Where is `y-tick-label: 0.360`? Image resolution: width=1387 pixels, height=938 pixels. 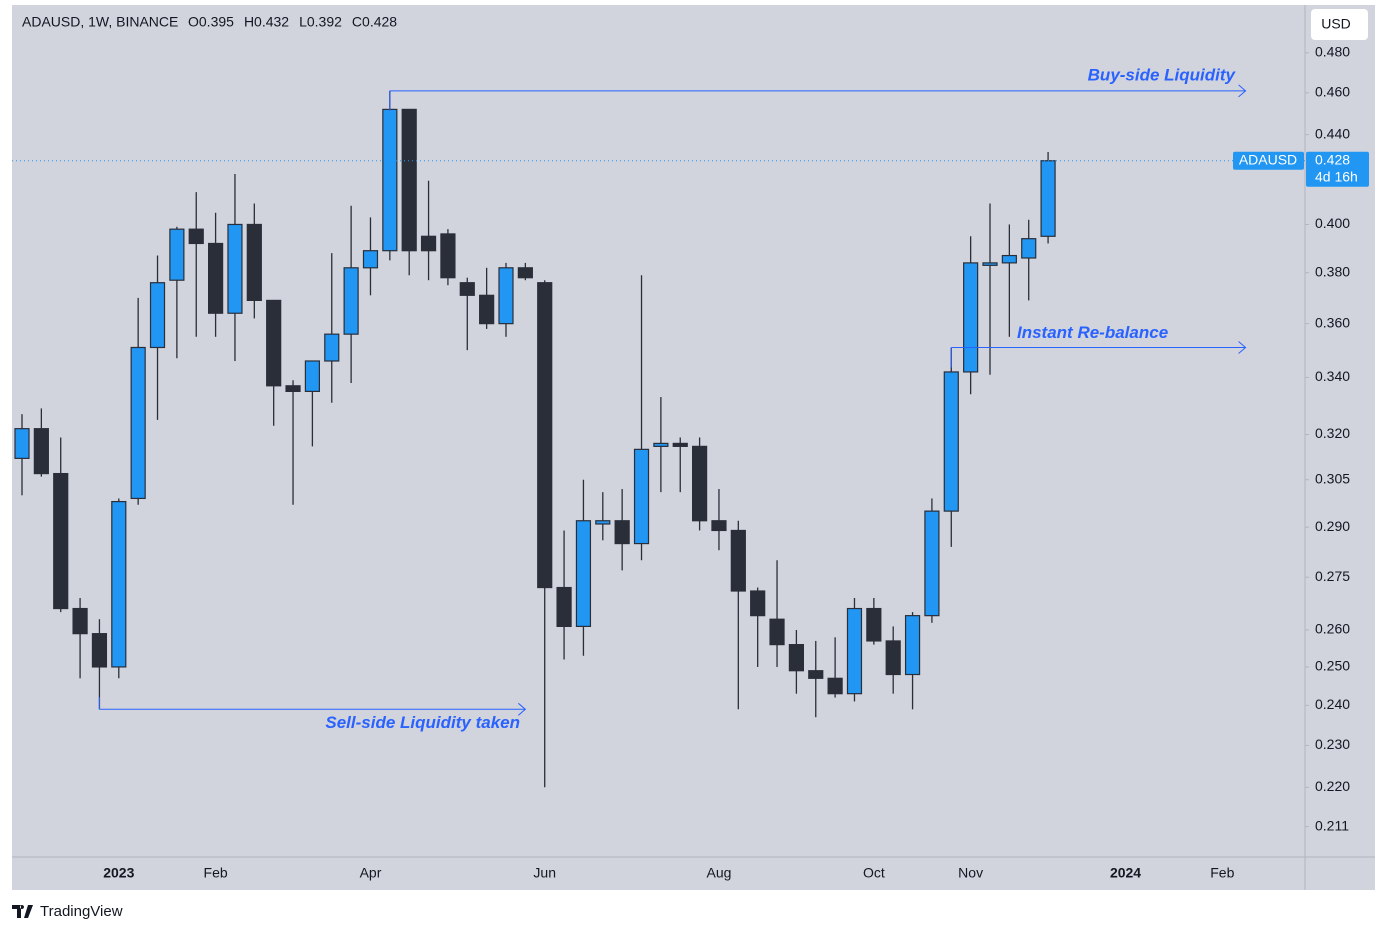 y-tick-label: 0.360 is located at coordinates (1332, 322).